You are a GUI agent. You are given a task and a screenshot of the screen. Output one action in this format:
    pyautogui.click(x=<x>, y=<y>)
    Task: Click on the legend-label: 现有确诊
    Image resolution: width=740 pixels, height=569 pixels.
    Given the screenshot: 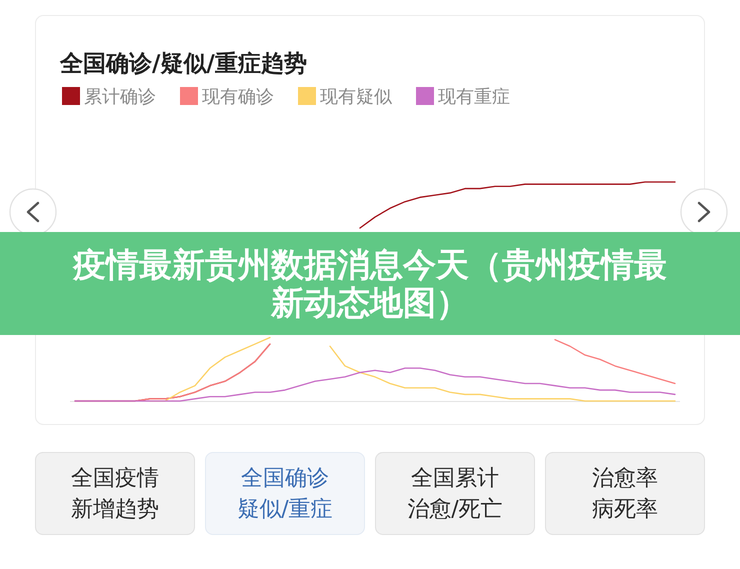 What is the action you would take?
    pyautogui.click(x=238, y=97)
    